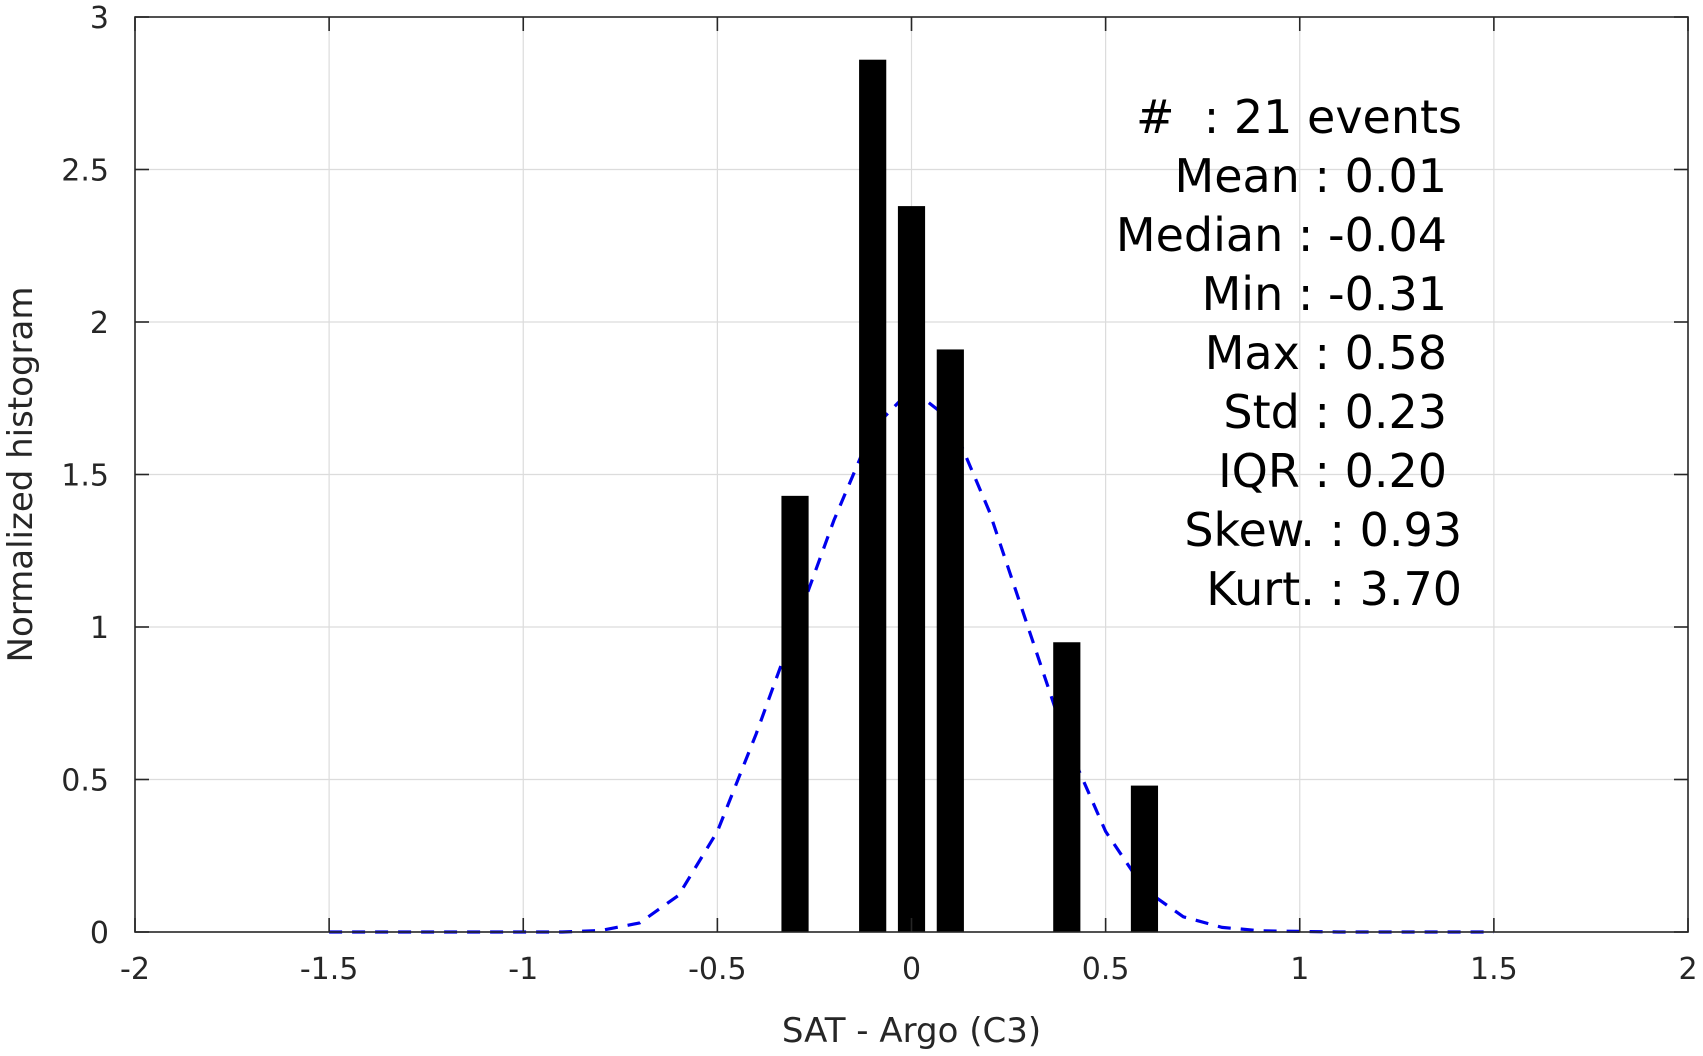 The image size is (1703, 1056). What do you see at coordinates (1334, 589) in the screenshot?
I see `stat-line-8: Kurt. : 3.70` at bounding box center [1334, 589].